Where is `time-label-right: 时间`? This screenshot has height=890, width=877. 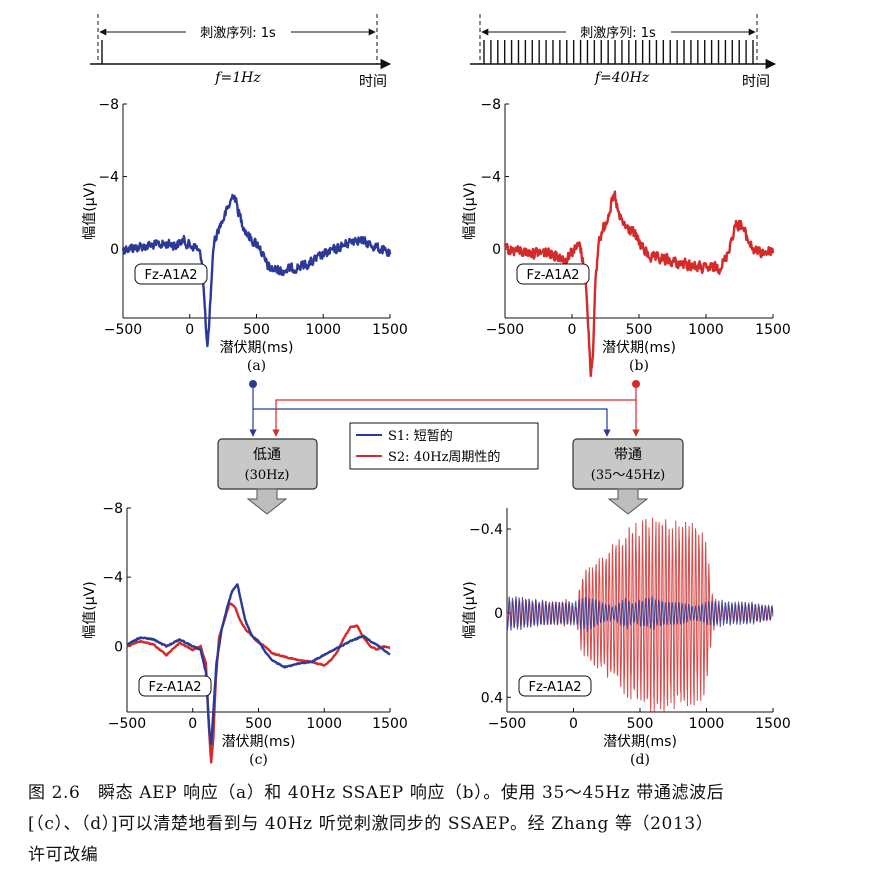 time-label-right: 时间 is located at coordinates (756, 82).